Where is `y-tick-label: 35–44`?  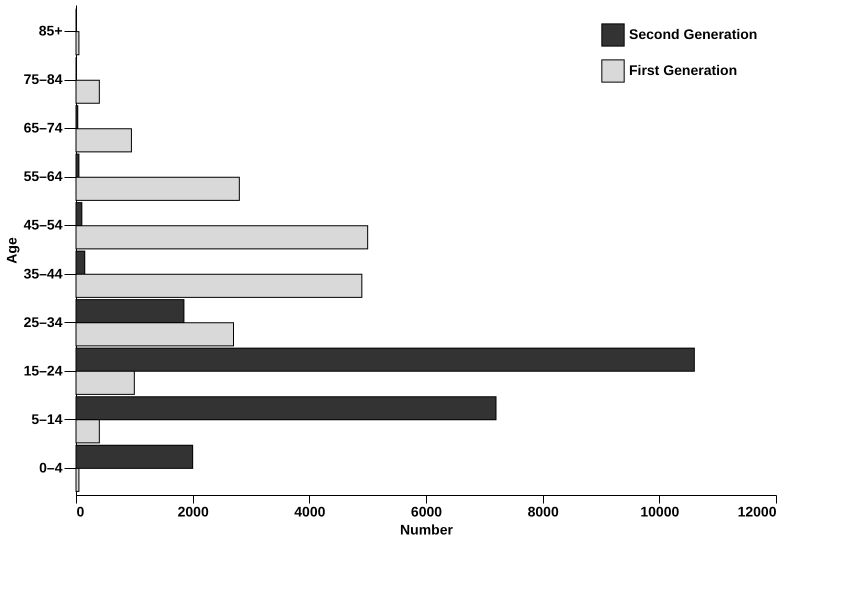
y-tick-label: 35–44 is located at coordinates (43, 273).